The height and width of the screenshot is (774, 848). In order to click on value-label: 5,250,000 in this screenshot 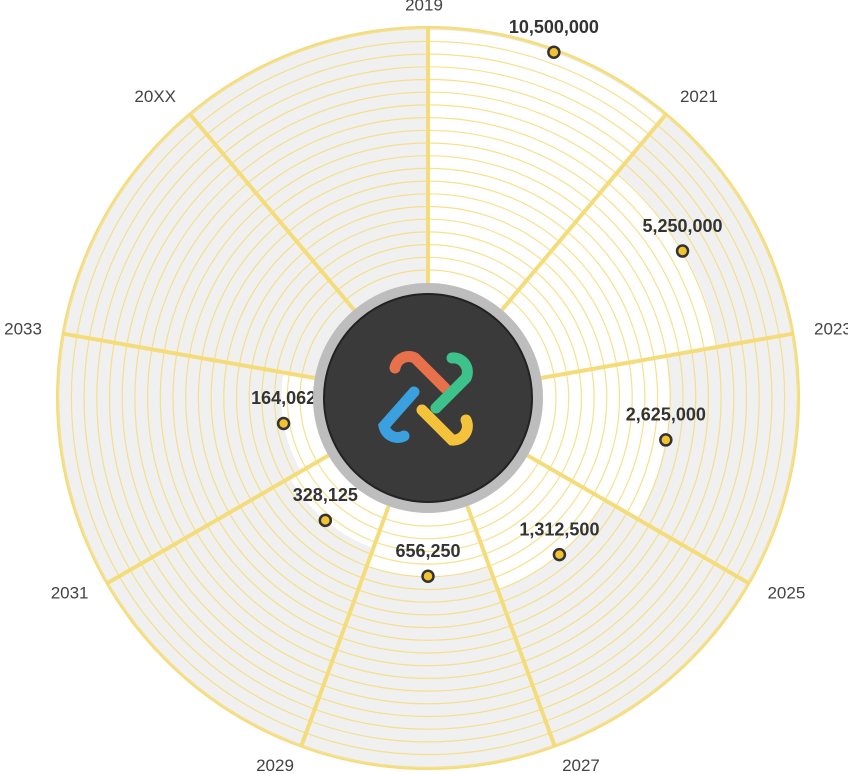, I will do `click(682, 226)`.